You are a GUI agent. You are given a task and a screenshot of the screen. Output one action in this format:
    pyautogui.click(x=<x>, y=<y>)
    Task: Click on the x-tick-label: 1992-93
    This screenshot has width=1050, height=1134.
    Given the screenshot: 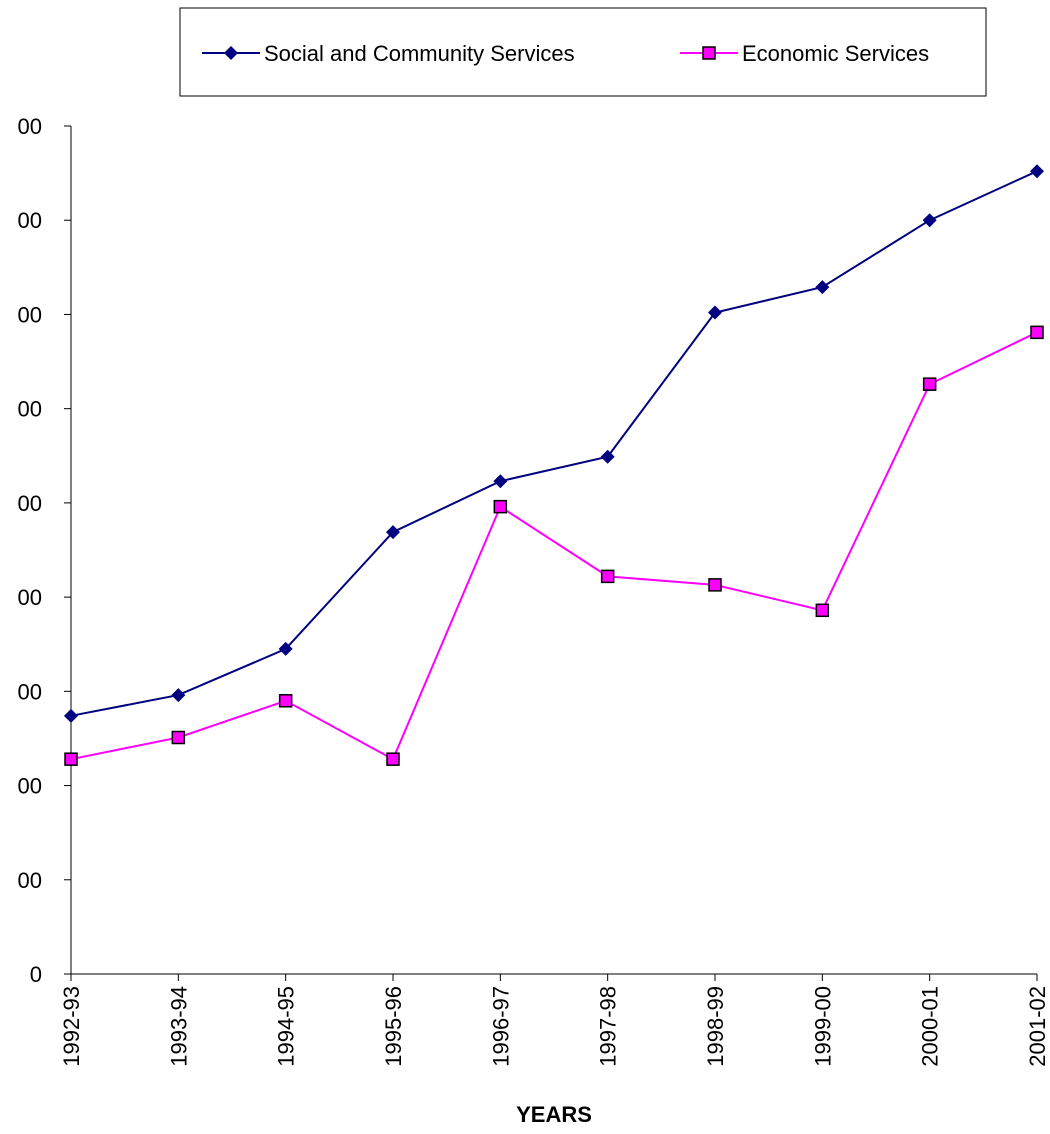 What is the action you would take?
    pyautogui.click(x=71, y=1026)
    